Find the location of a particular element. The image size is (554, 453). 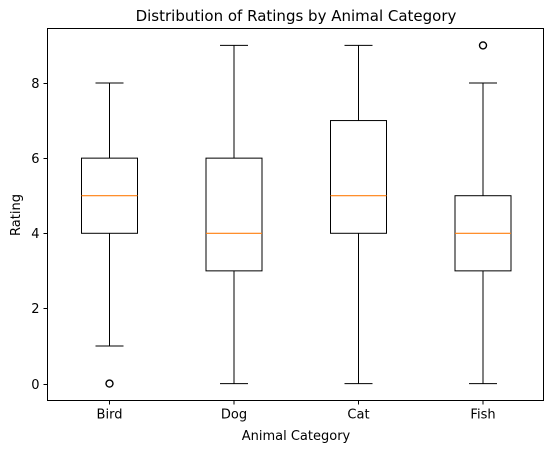

y-tick-label: 2 is located at coordinates (35, 309).